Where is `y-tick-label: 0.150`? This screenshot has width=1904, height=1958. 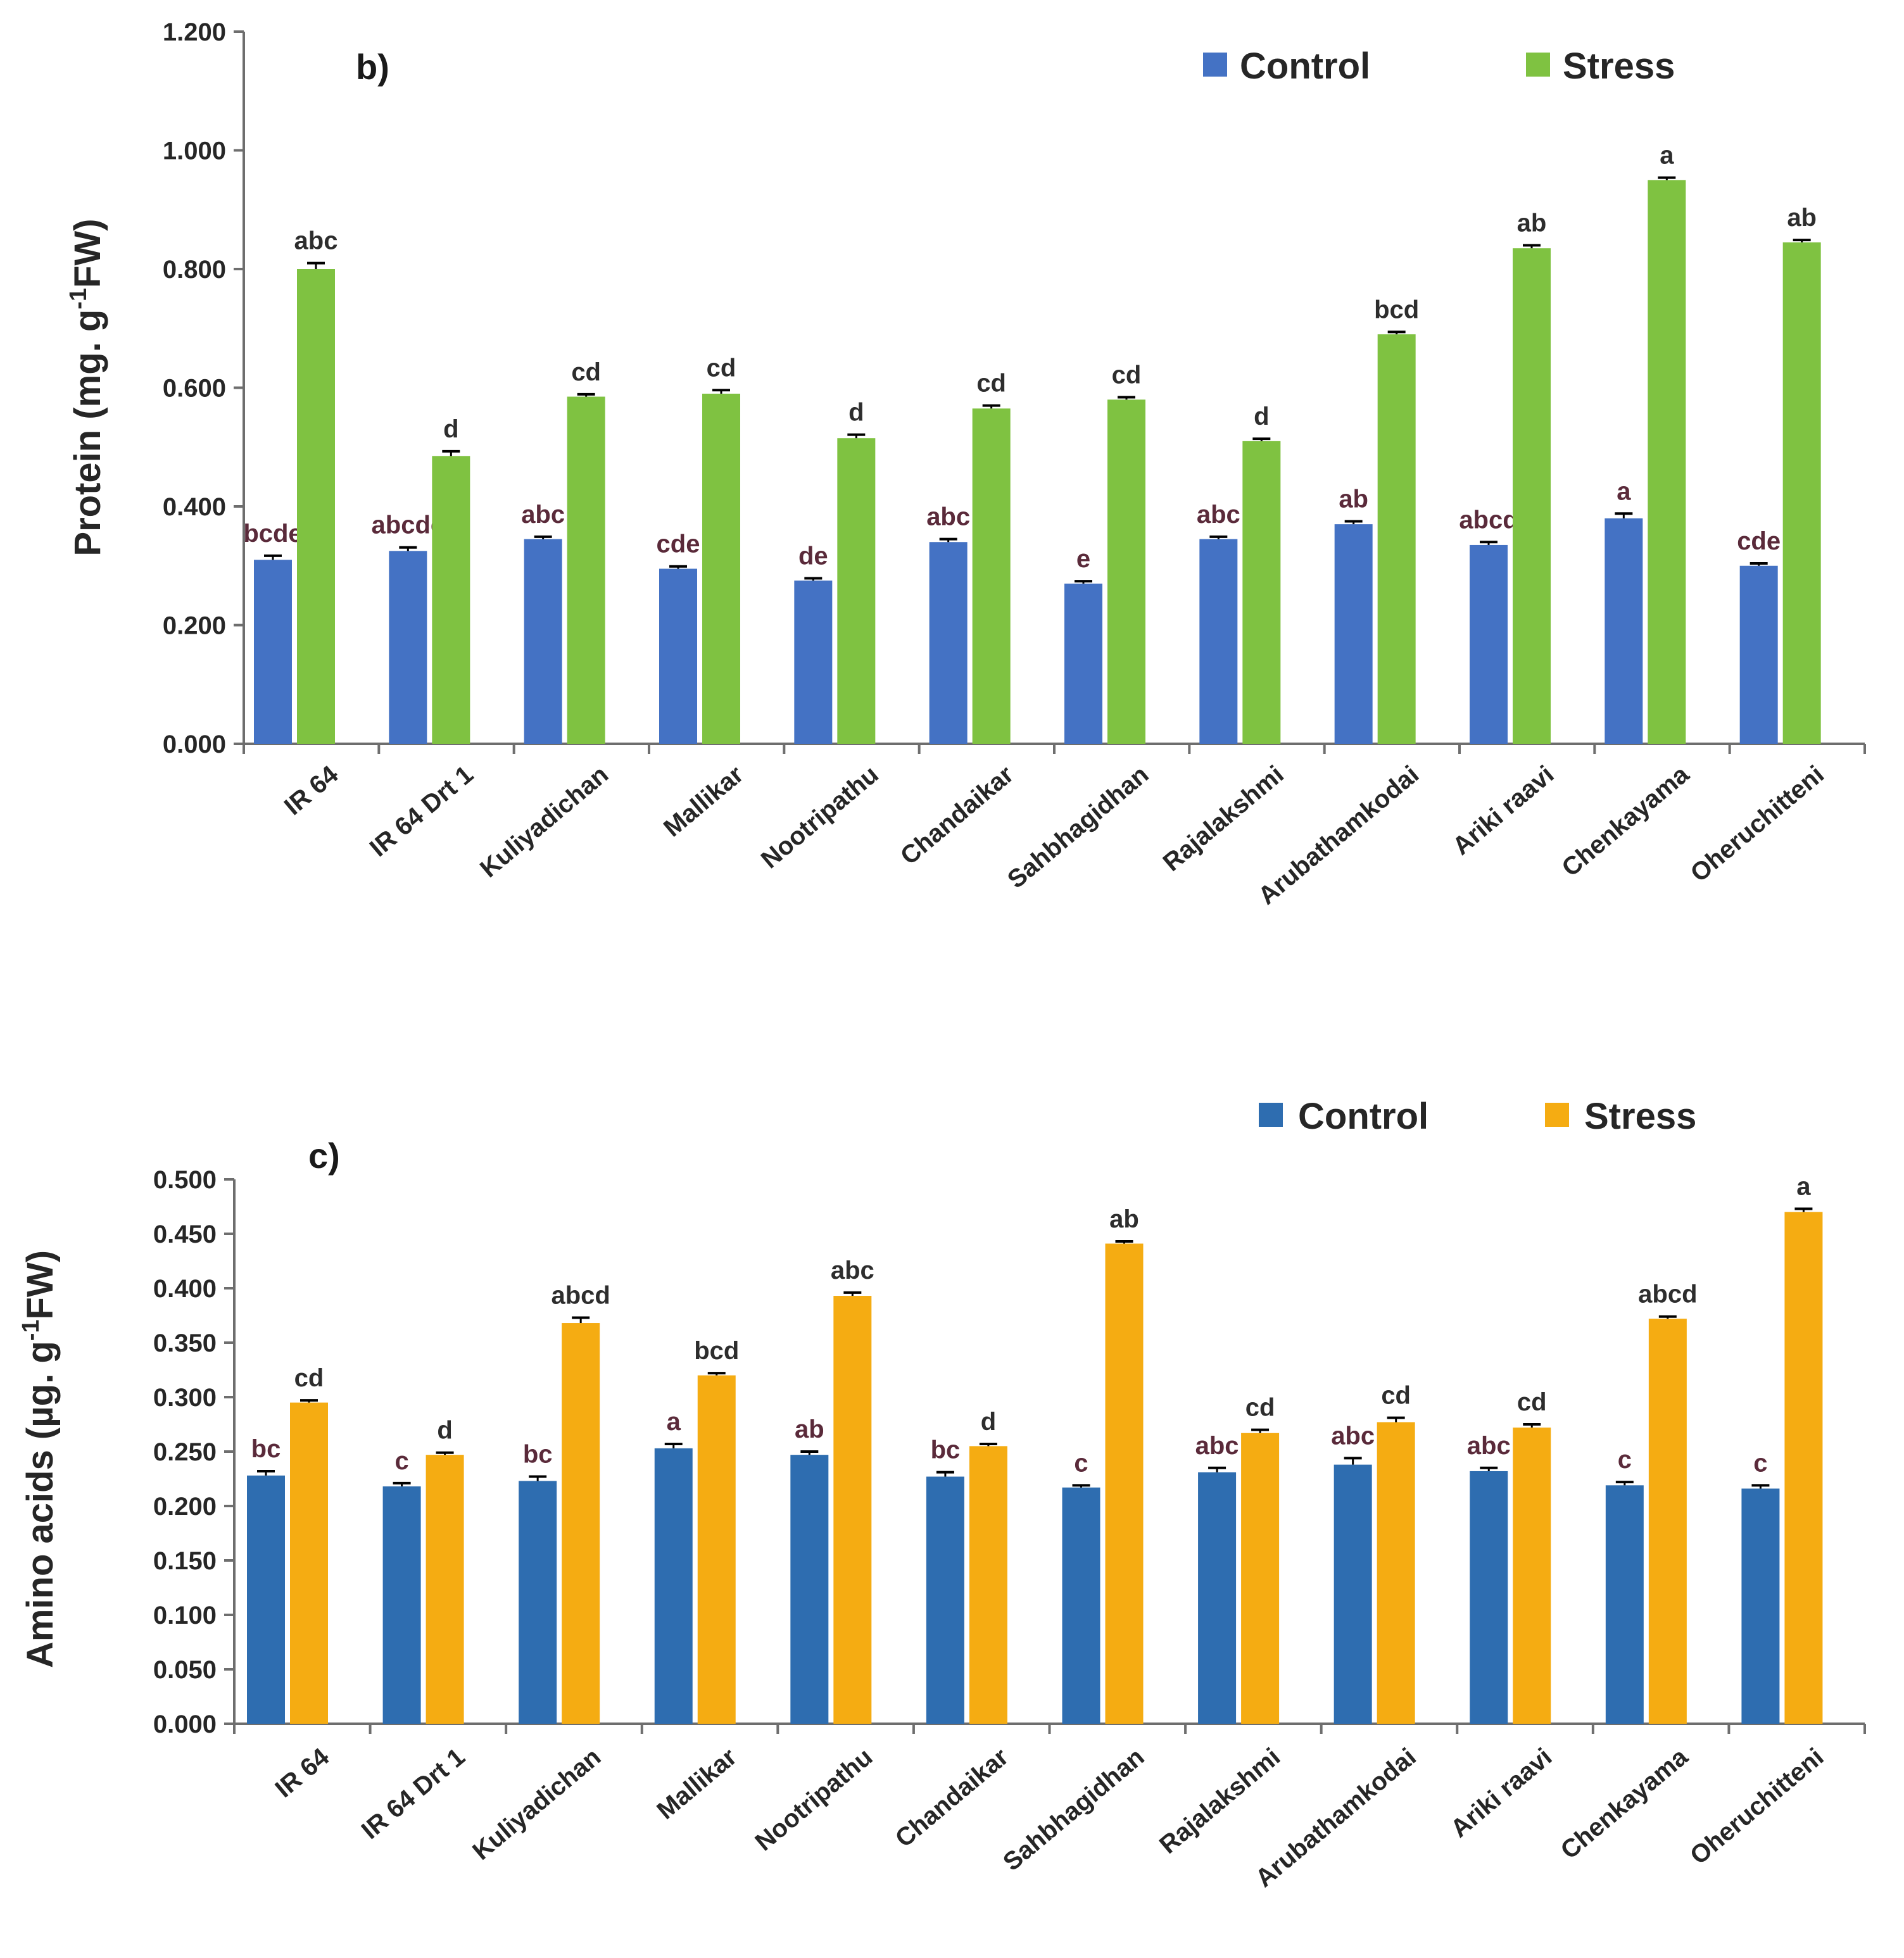 y-tick-label: 0.150 is located at coordinates (185, 1561).